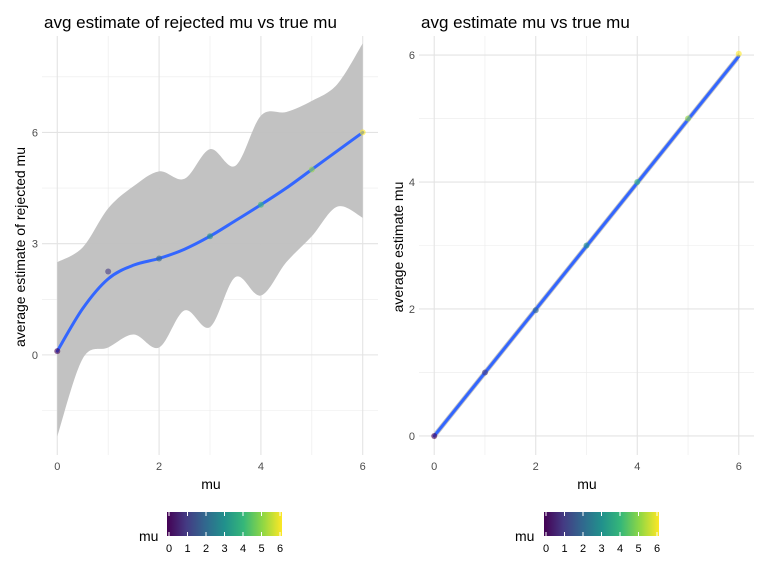 This screenshot has height=576, width=768. Describe the element at coordinates (525, 22) in the screenshot. I see `right-chart-title: avg estimate mu vs true mu` at that location.